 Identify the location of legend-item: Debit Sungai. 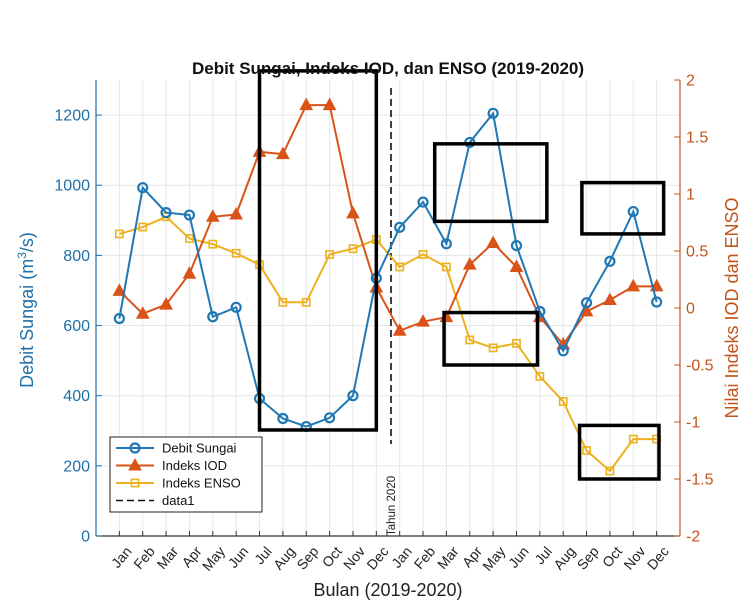
(176, 448).